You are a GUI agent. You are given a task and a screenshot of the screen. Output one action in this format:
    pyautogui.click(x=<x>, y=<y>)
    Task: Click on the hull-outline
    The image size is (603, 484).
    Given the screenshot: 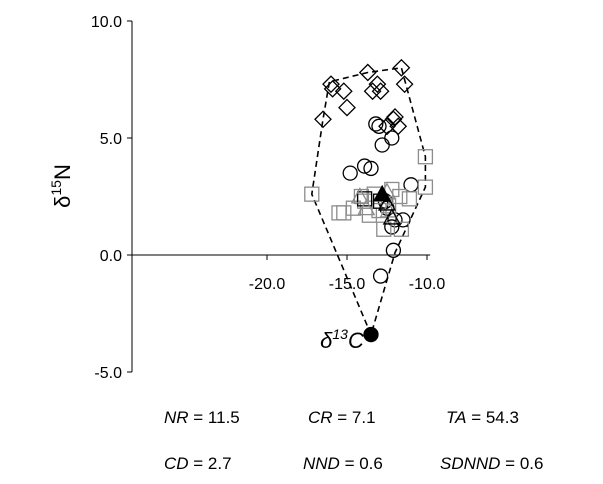 What is the action you would take?
    pyautogui.click(x=368, y=200)
    